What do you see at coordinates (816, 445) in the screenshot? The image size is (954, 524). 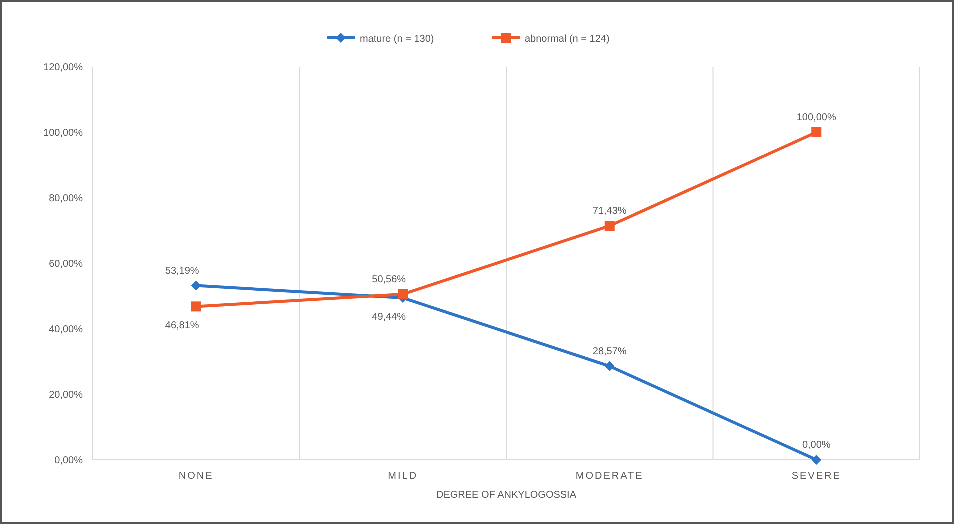 I see `data-label: 0,00%` at bounding box center [816, 445].